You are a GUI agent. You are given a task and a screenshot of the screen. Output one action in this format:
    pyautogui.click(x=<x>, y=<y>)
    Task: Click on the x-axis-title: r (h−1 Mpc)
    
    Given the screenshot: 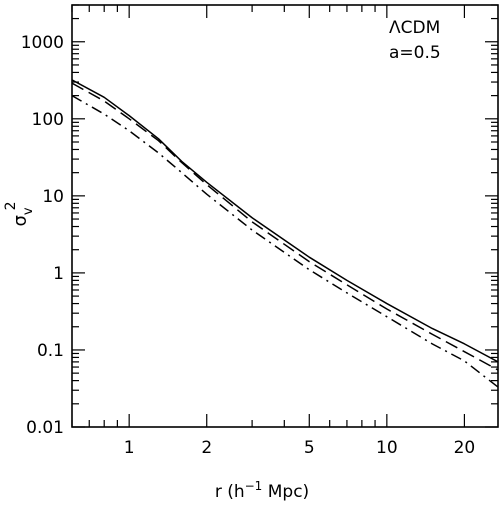 What is the action you would take?
    pyautogui.click(x=262, y=490)
    